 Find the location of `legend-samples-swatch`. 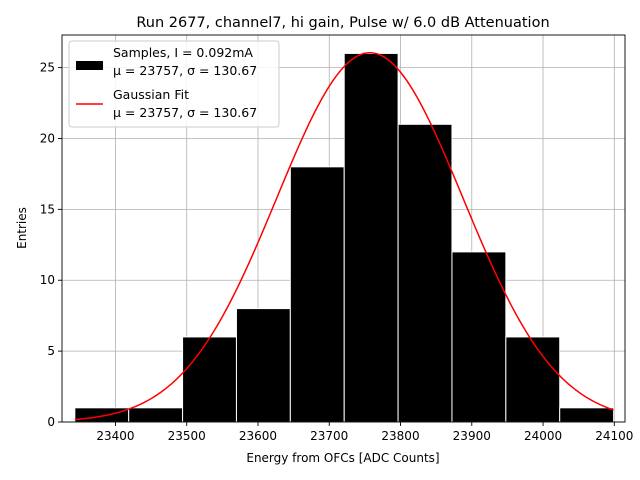

legend-samples-swatch is located at coordinates (89, 65).